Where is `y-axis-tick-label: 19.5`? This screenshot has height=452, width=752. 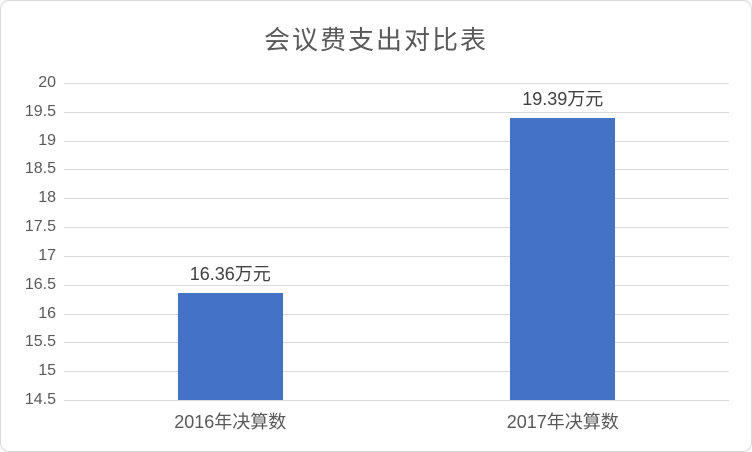 y-axis-tick-label: 19.5 is located at coordinates (40, 111).